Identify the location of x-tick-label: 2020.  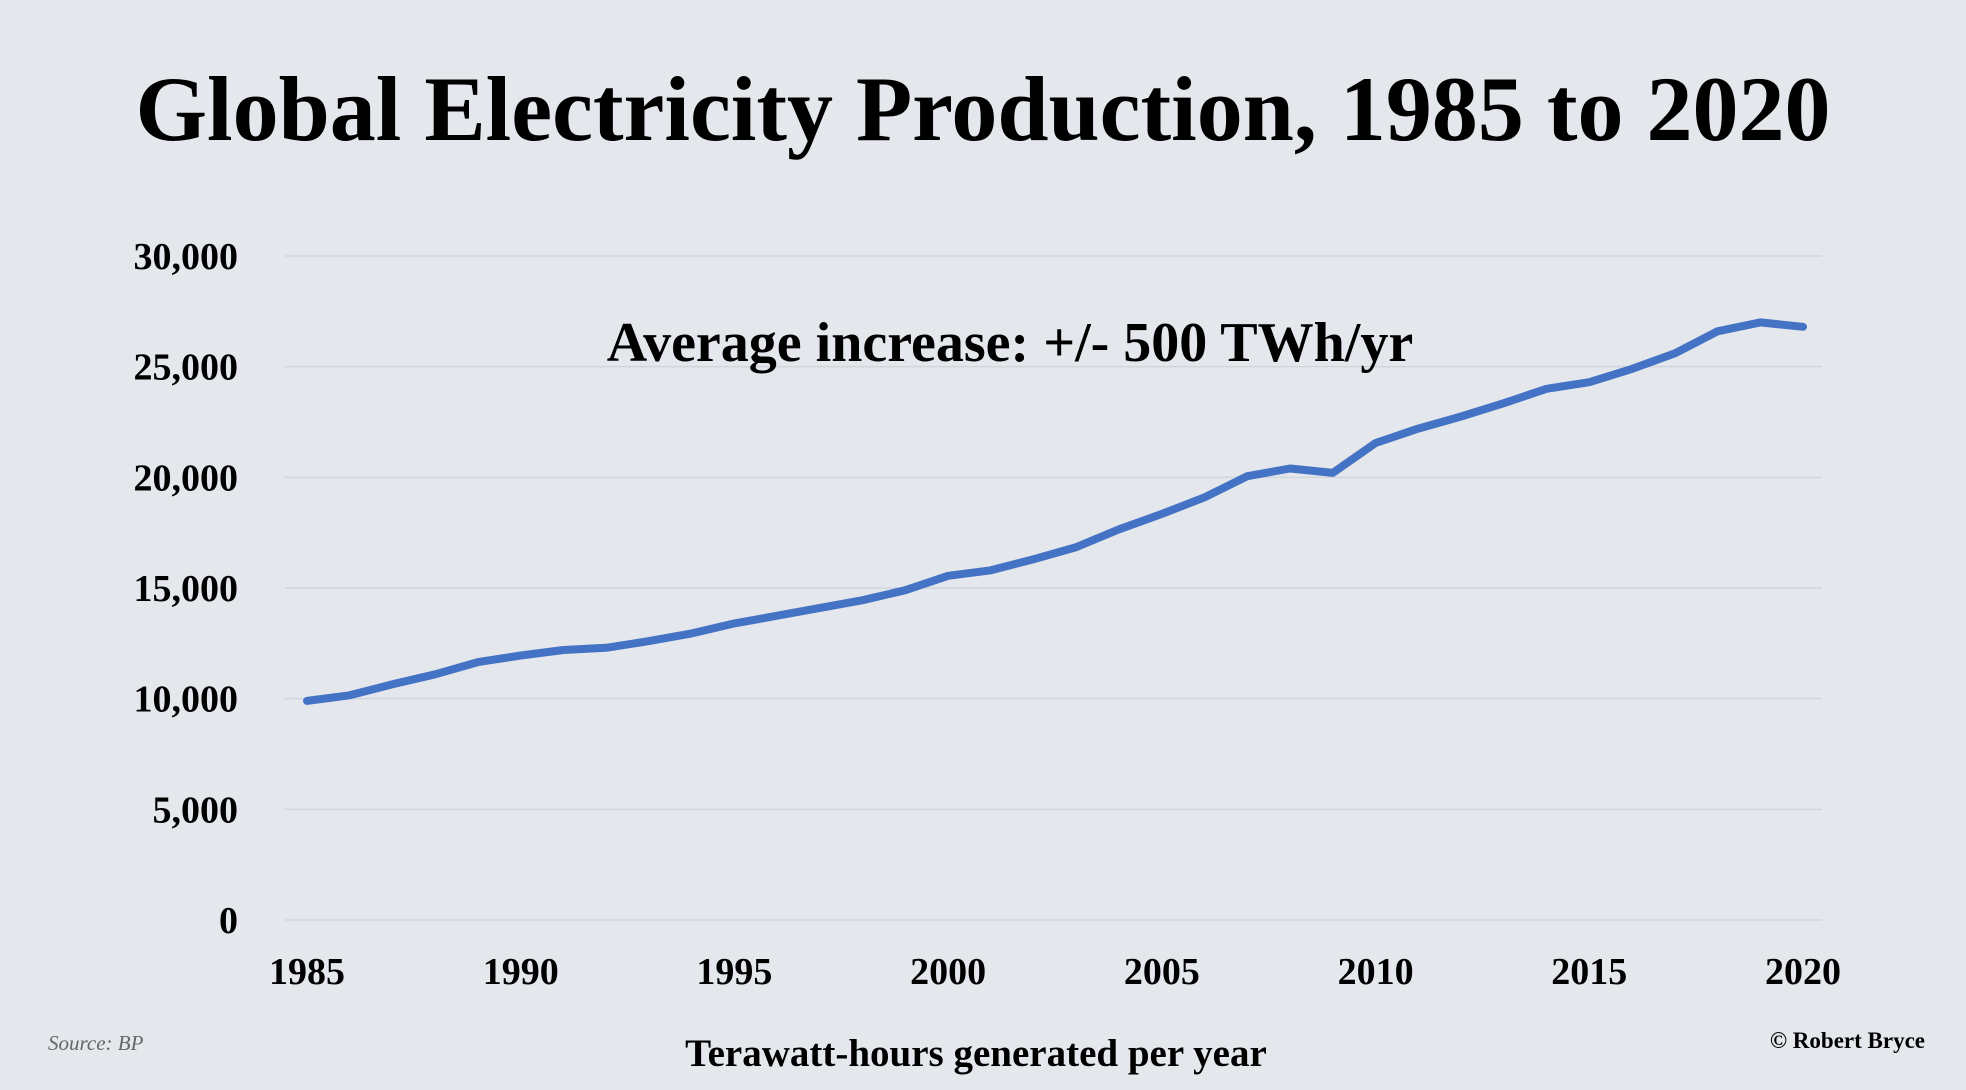
(1803, 972).